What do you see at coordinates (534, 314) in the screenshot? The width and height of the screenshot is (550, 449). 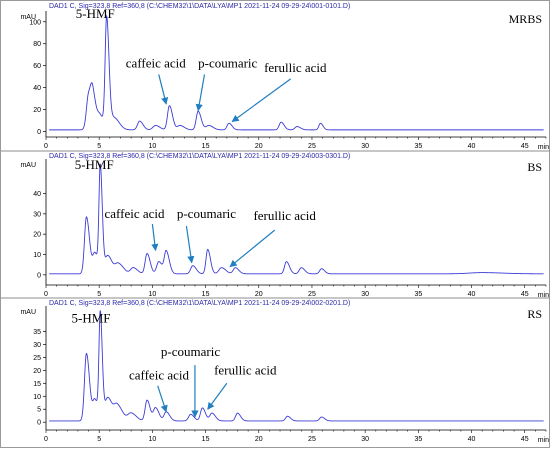 I see `sample-label: RS` at bounding box center [534, 314].